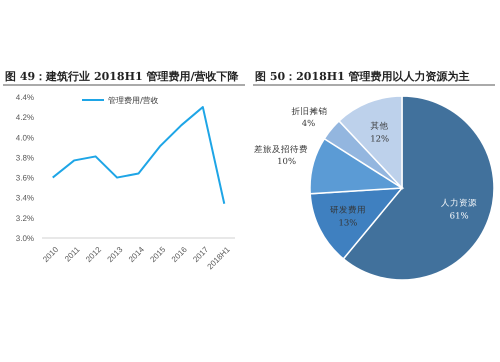  I want to click on slice-label: 研发费用, so click(348, 210).